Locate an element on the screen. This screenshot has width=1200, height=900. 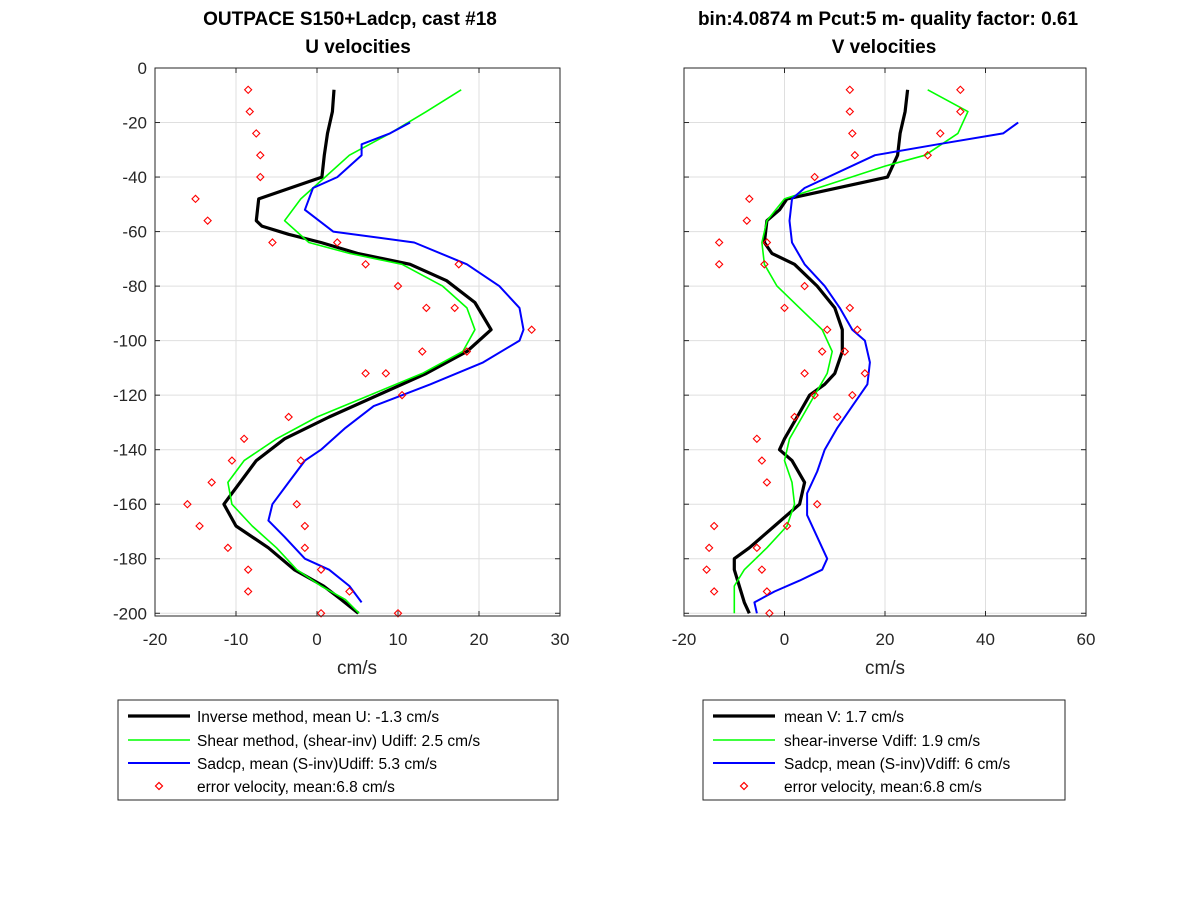
v-x-tick-label: 0 is located at coordinates (784, 639).